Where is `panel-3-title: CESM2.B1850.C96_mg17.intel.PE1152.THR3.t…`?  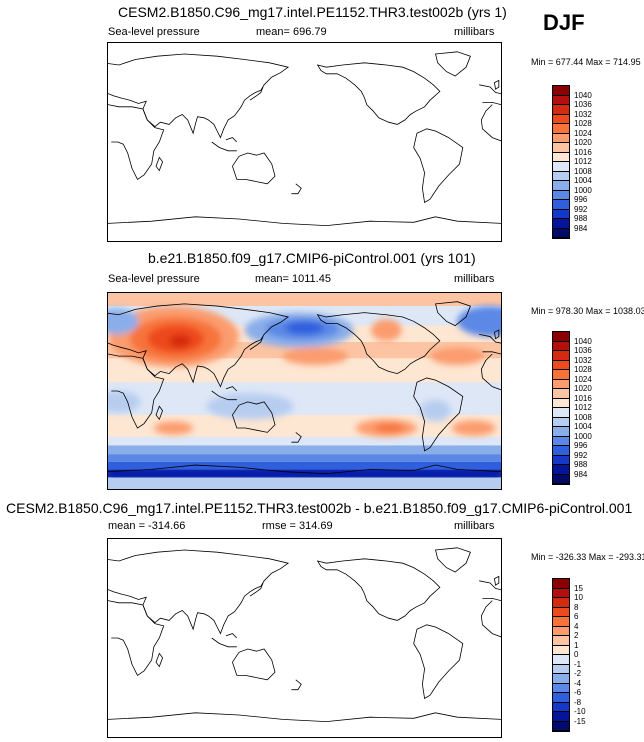 panel-3-title: CESM2.B1850.C96_mg17.intel.PE1152.THR3.t… is located at coordinates (319, 508).